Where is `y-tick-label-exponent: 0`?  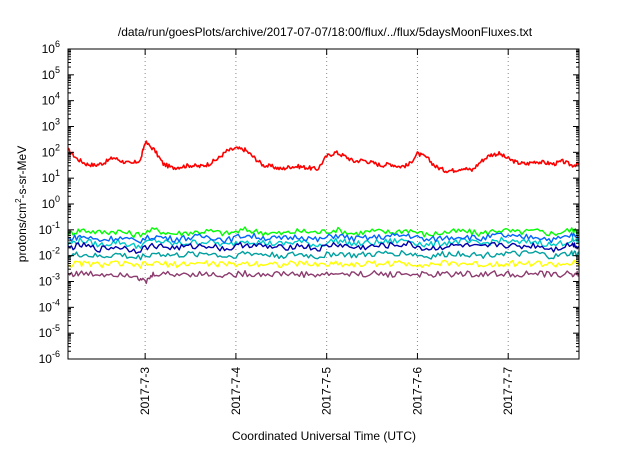
y-tick-label-exponent: 0 is located at coordinates (57, 199).